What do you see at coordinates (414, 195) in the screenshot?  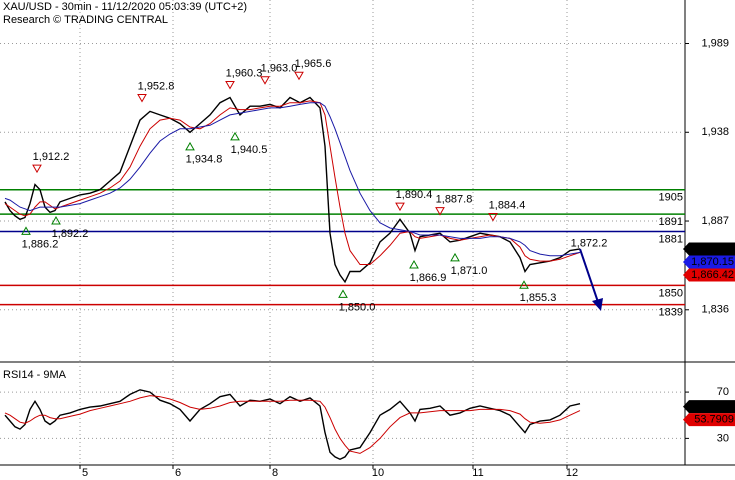 I see `annotation-label: 1,890.4` at bounding box center [414, 195].